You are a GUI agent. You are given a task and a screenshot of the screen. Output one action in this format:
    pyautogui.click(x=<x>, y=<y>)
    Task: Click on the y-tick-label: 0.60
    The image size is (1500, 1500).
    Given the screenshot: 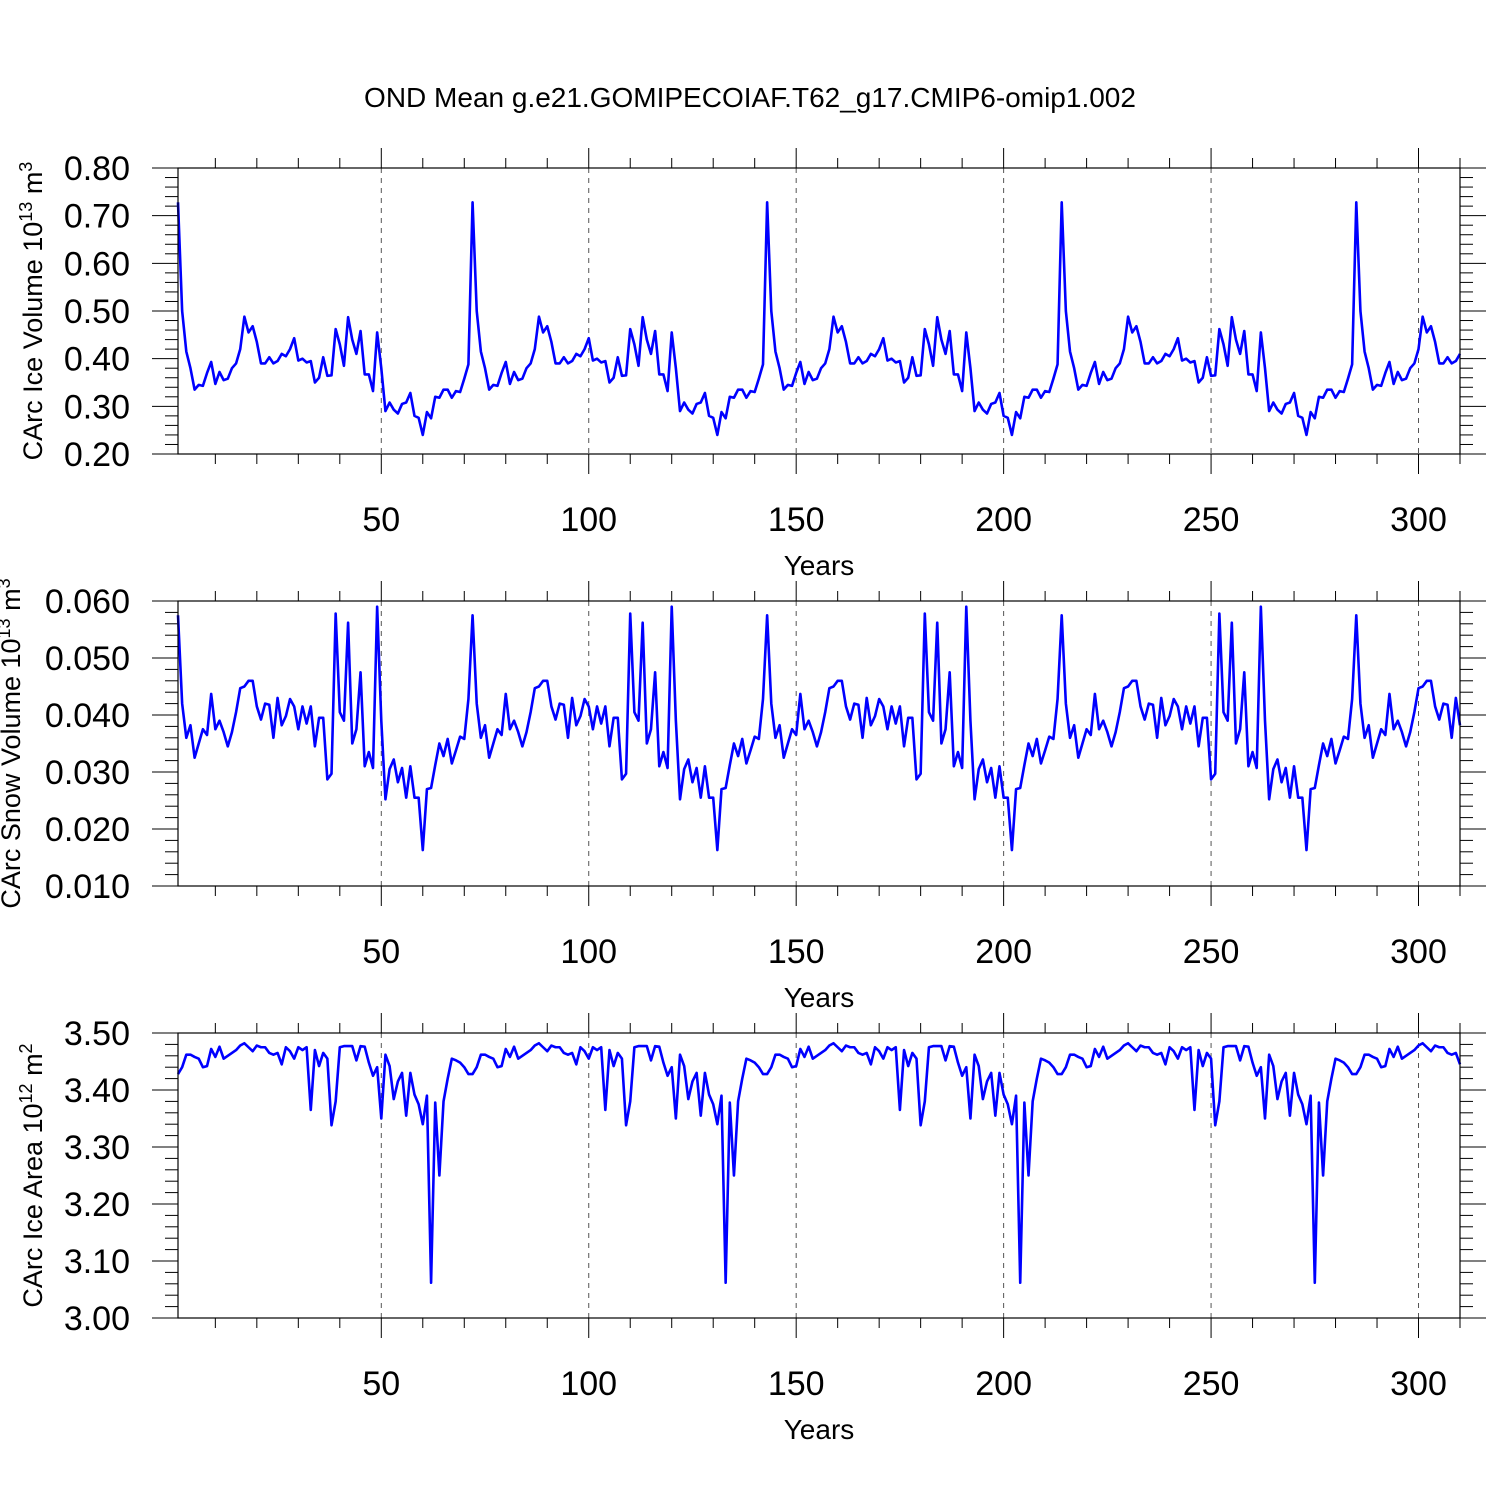 What is the action you would take?
    pyautogui.click(x=97, y=264)
    